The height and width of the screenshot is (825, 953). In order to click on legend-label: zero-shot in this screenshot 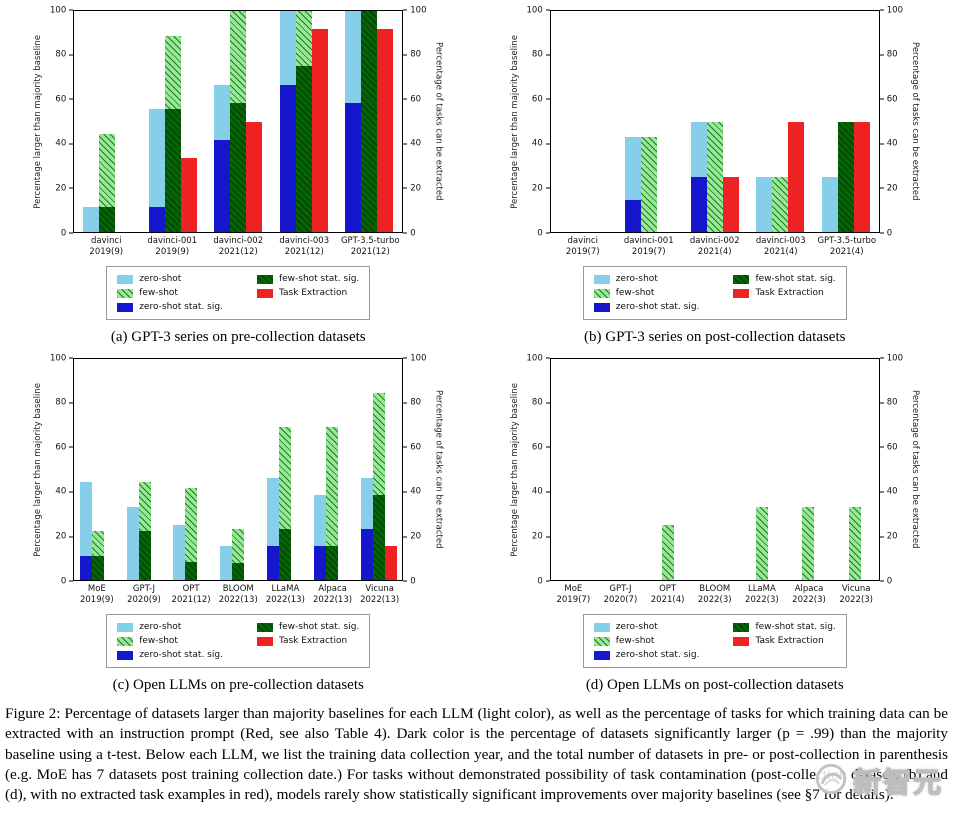, I will do `click(636, 627)`.